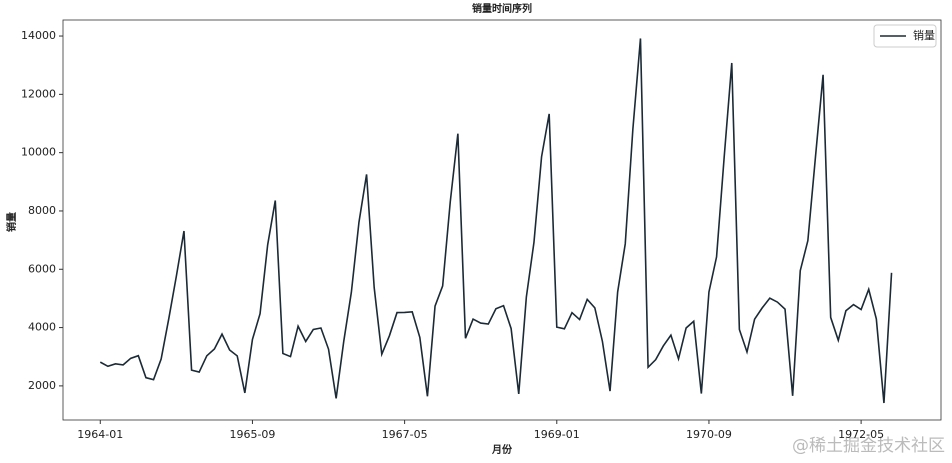 The height and width of the screenshot is (463, 952). Describe the element at coordinates (868, 446) in the screenshot. I see `watermark: @稀土掘金技术社区` at that location.